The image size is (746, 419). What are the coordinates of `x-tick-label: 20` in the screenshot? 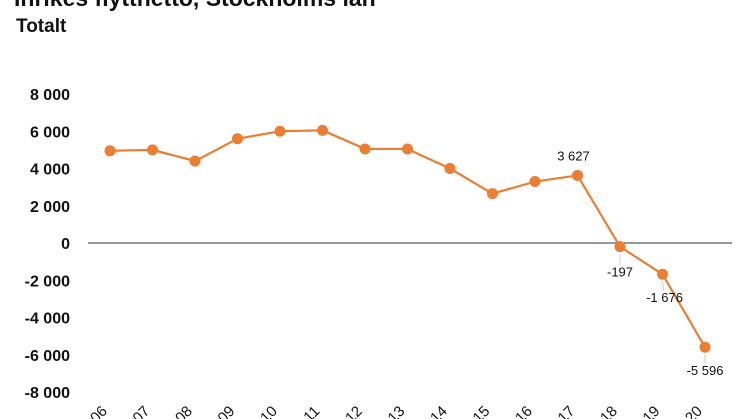 It's located at (694, 411).